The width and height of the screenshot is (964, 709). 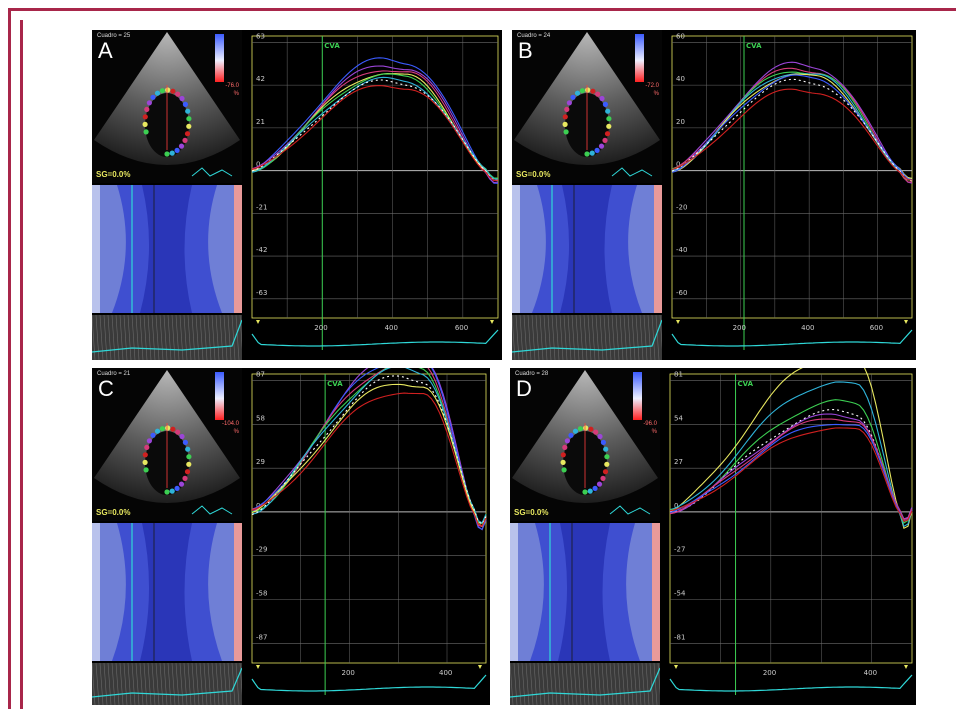 What do you see at coordinates (482, 9) in the screenshot?
I see `frame-top-border` at bounding box center [482, 9].